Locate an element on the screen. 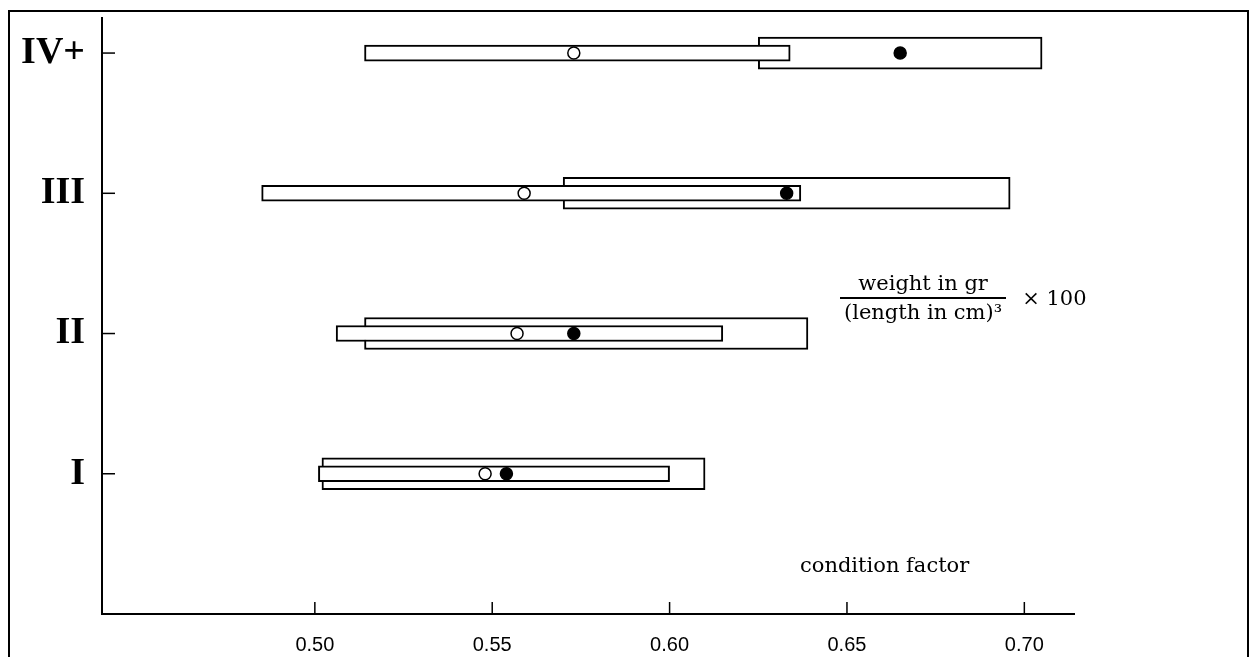  x-tick-label: 0.70 is located at coordinates (1024, 643).